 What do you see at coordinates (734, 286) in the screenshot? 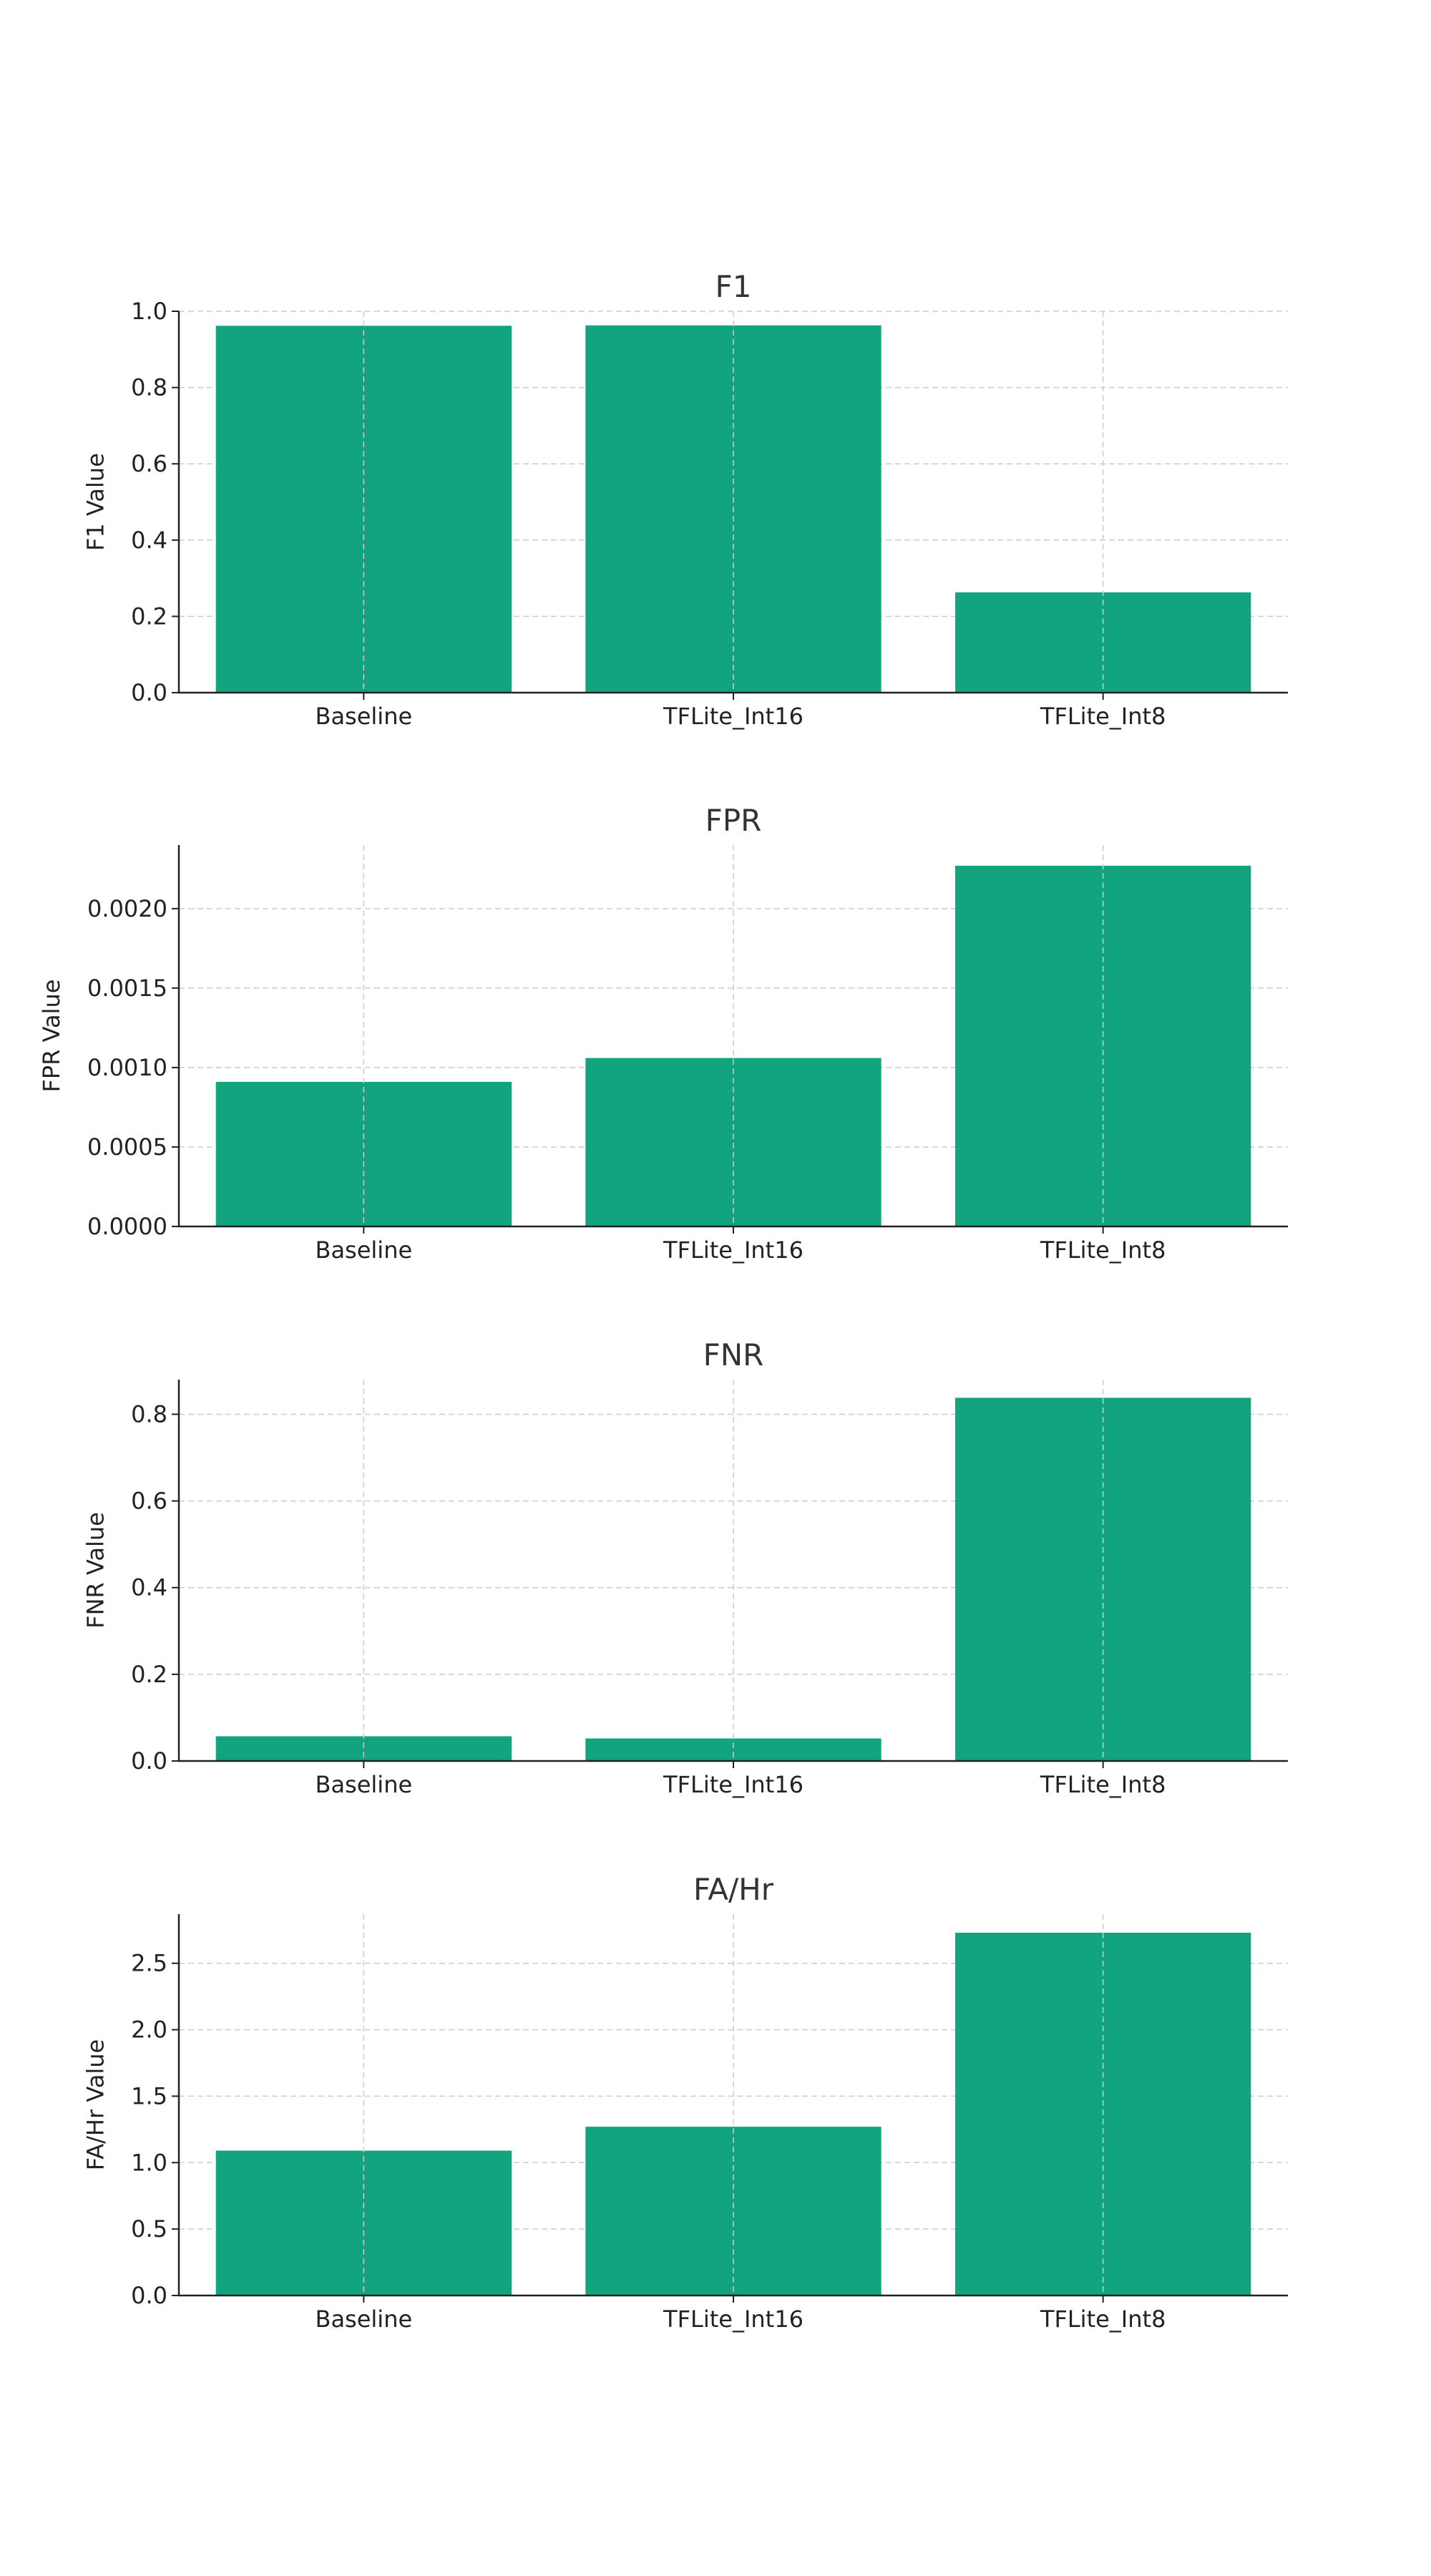
I see `chart-title: F1` at bounding box center [734, 286].